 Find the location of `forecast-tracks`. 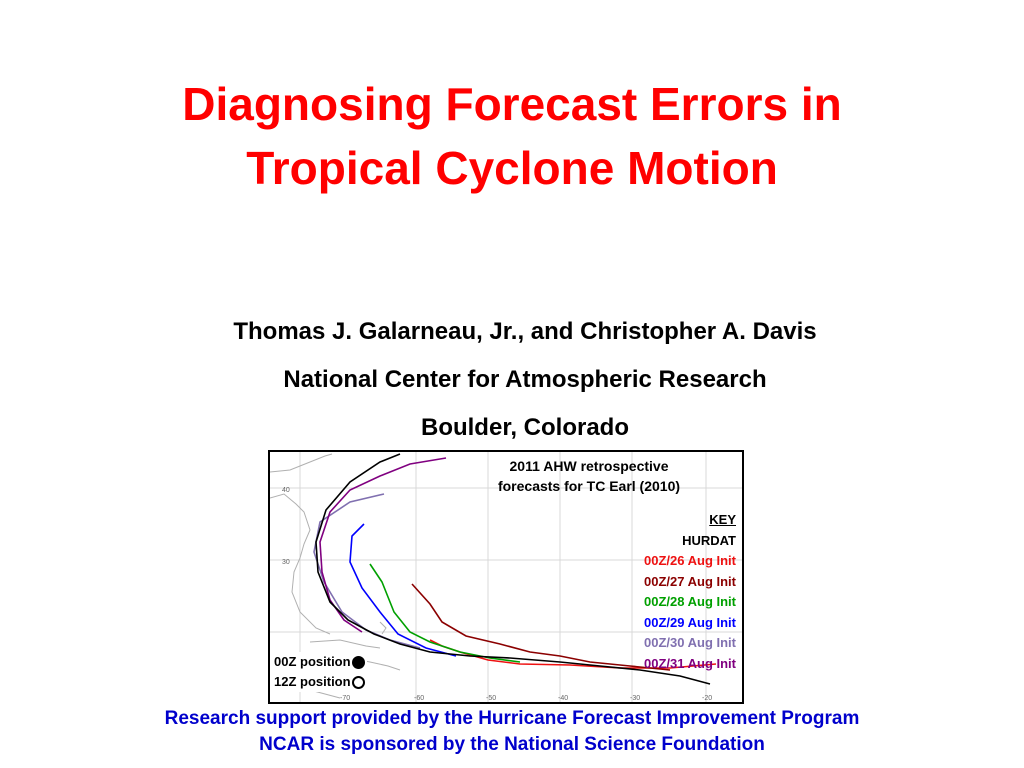

forecast-tracks is located at coordinates (515, 569).